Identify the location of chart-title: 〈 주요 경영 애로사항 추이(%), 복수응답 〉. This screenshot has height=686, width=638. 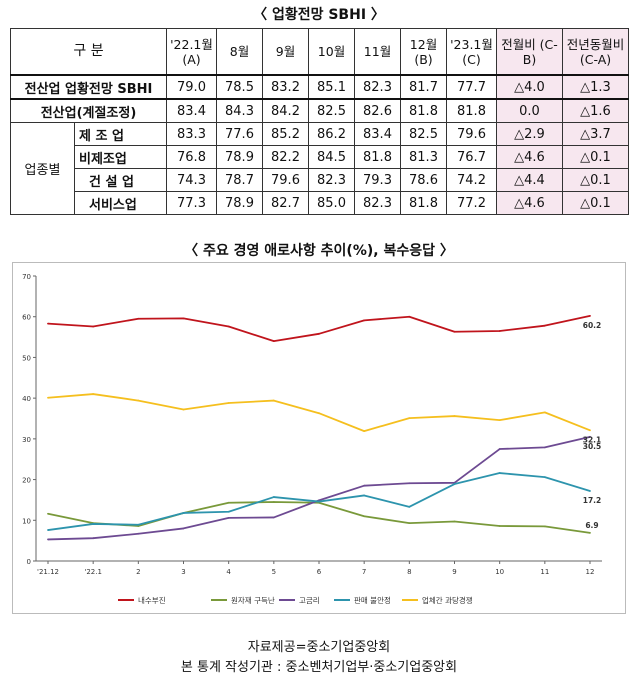
(319, 251).